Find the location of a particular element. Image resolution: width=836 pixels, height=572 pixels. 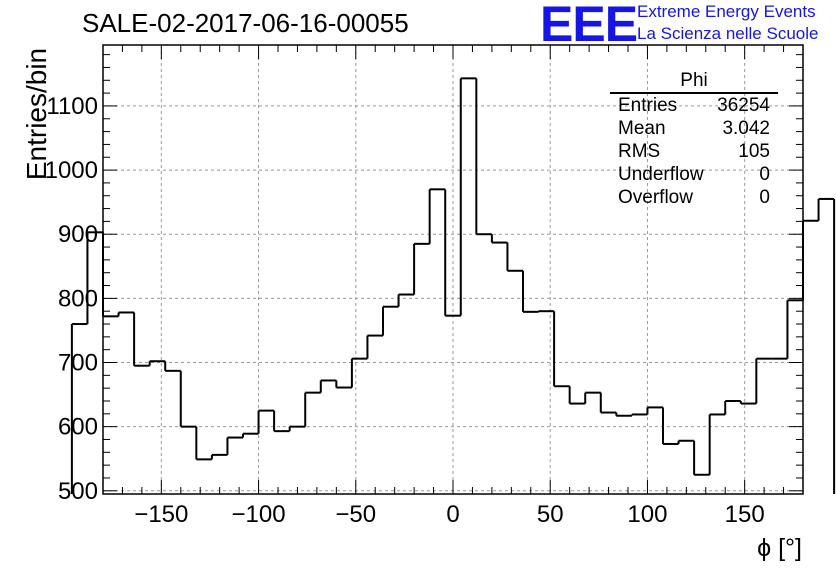

y-tick-label: 500 is located at coordinates (78, 491).